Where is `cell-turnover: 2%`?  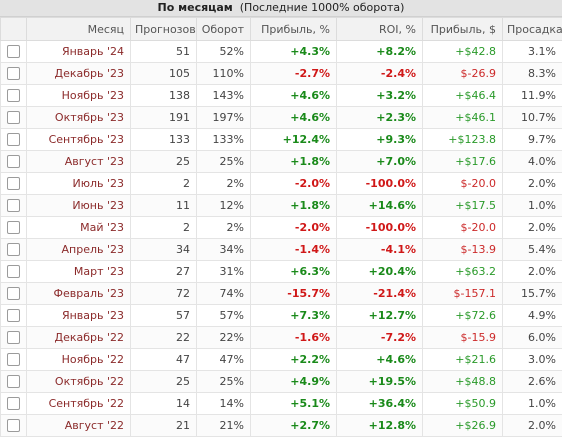
cell-turnover: 2% is located at coordinates (223, 183).